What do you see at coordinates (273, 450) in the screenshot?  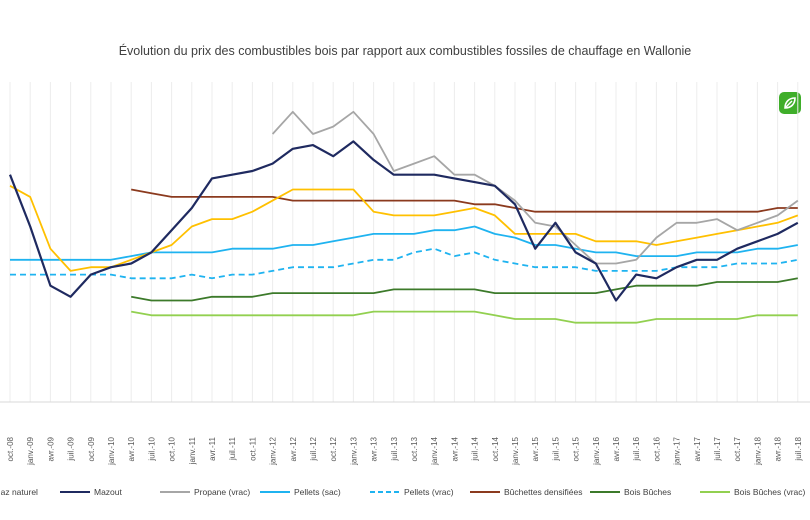 I see `x-tick-label: janv.-12` at bounding box center [273, 450].